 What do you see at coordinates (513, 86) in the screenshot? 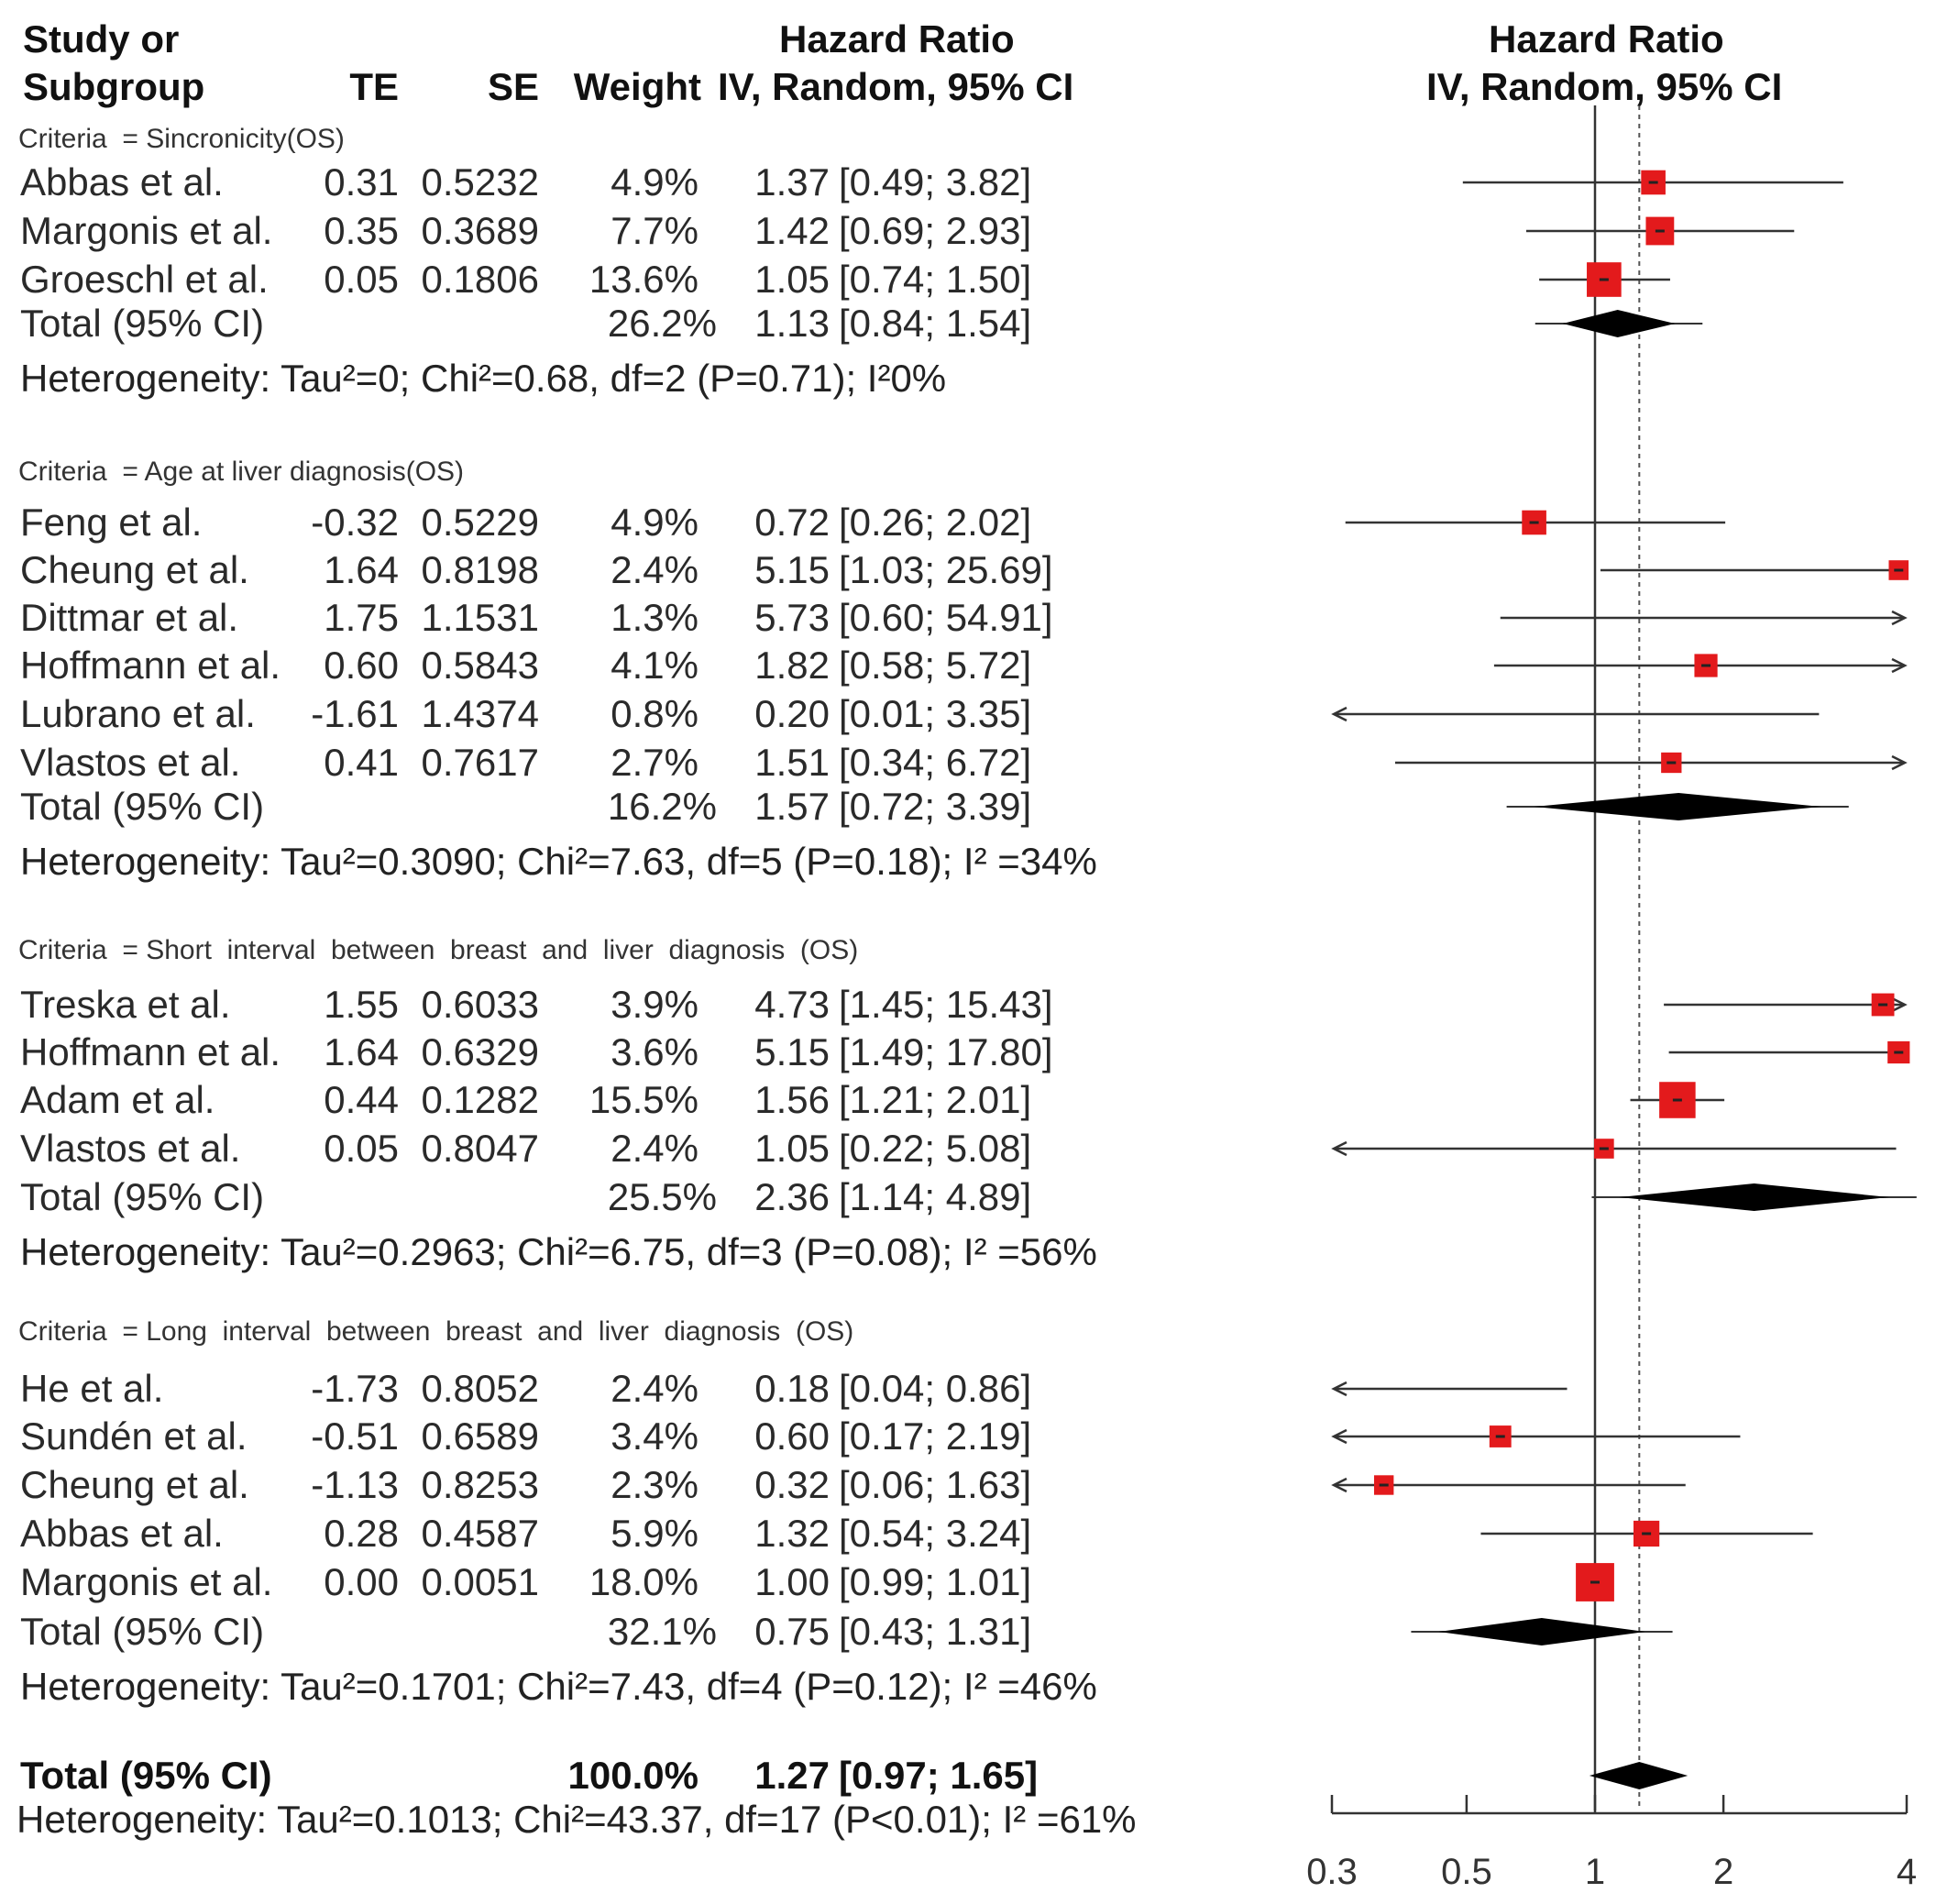
I see `header-se: SE` at bounding box center [513, 86].